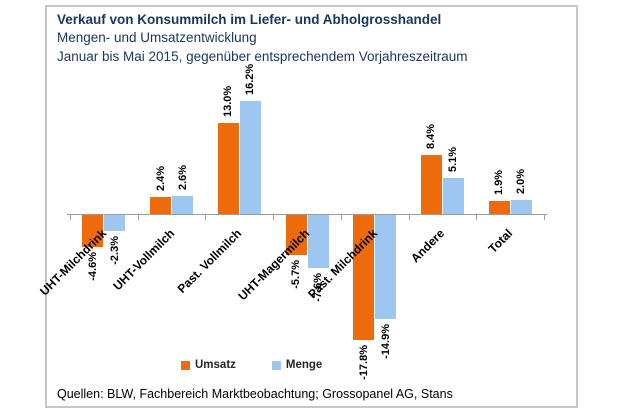 This screenshot has height=420, width=620. I want to click on legend-item-menge: Menge, so click(297, 365).